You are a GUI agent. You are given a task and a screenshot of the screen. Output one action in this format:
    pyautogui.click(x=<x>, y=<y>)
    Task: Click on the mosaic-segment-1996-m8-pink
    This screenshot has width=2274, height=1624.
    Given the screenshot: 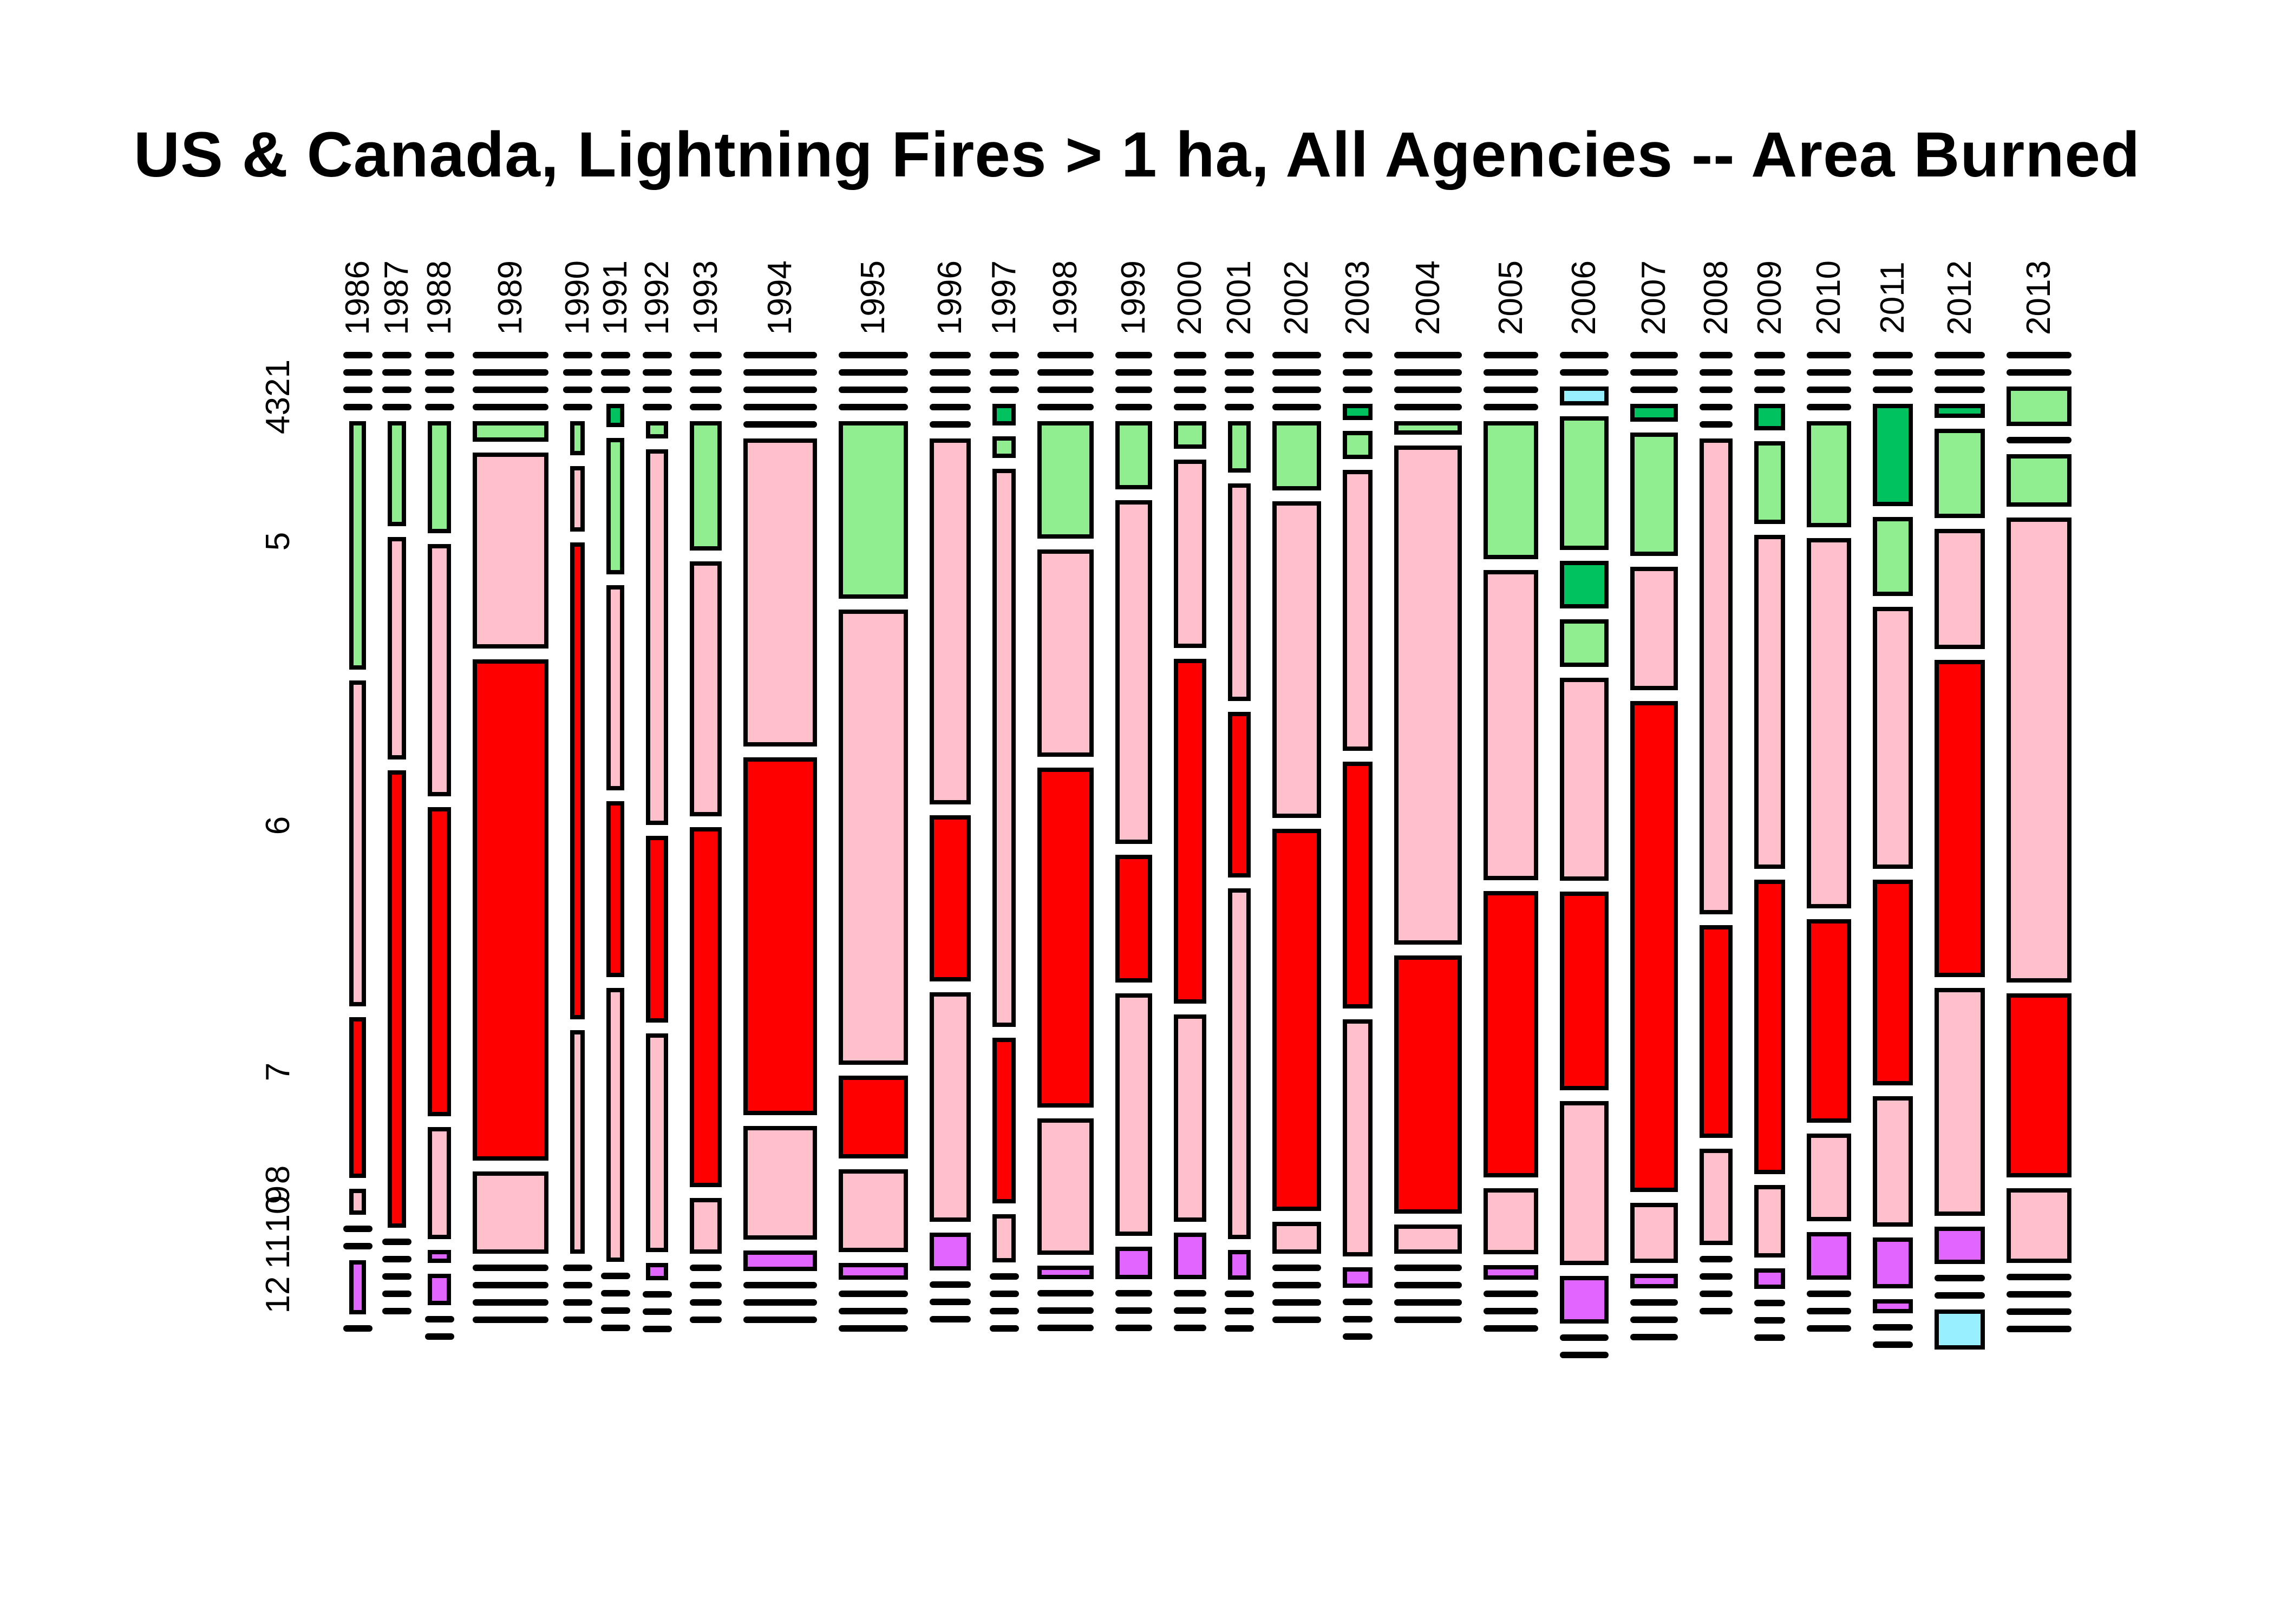 What is the action you would take?
    pyautogui.click(x=951, y=1107)
    